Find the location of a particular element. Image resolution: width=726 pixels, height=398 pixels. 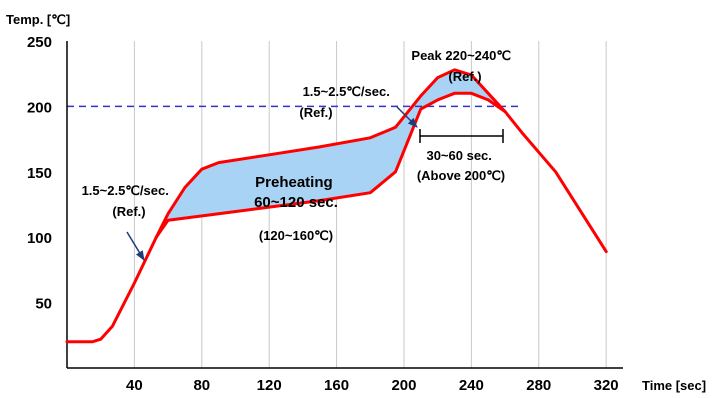

x-tick-label-320: 320 is located at coordinates (606, 385).